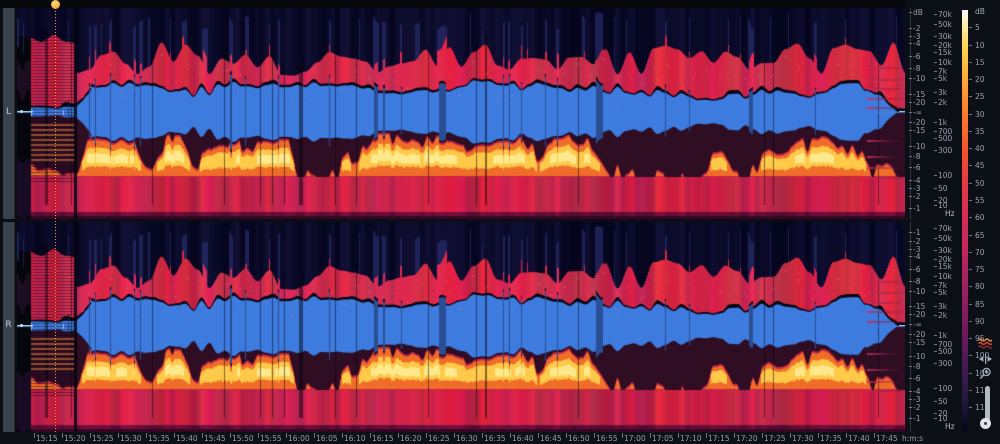 This screenshot has height=444, width=1000. I want to click on amp-scale-label: dB, so click(918, 12).